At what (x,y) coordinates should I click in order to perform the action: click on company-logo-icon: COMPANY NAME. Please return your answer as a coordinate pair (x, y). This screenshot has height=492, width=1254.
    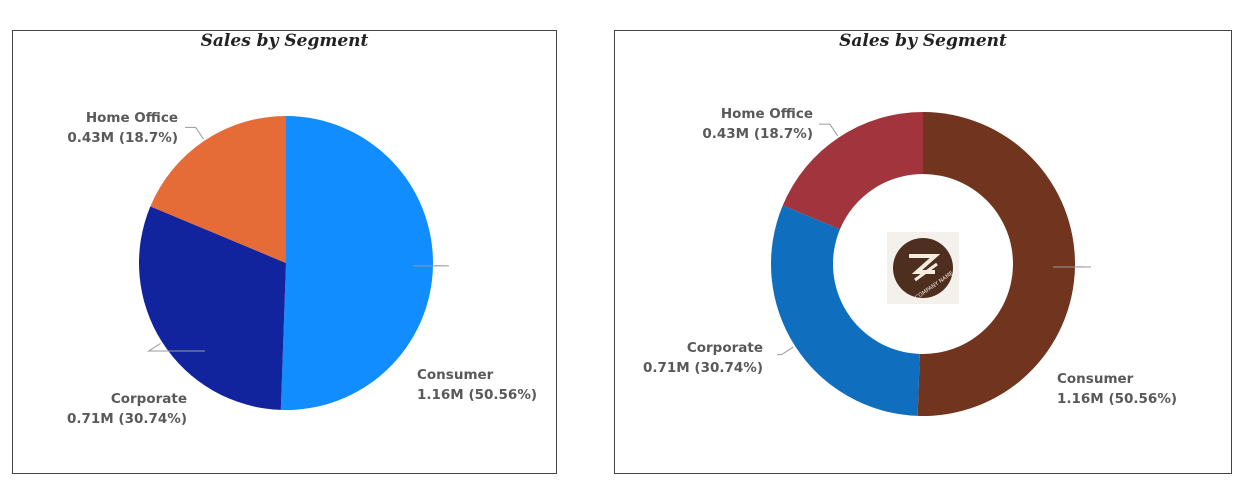
    Looking at the image, I should click on (923, 268).